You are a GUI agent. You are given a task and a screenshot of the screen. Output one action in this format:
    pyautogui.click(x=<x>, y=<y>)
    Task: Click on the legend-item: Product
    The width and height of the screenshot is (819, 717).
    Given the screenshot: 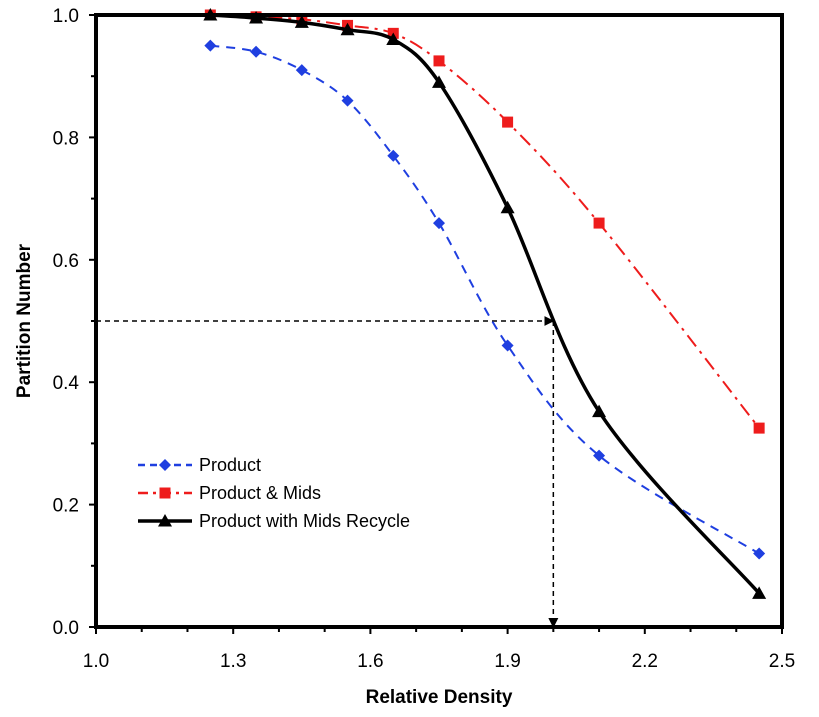 What is the action you would take?
    pyautogui.click(x=199, y=465)
    